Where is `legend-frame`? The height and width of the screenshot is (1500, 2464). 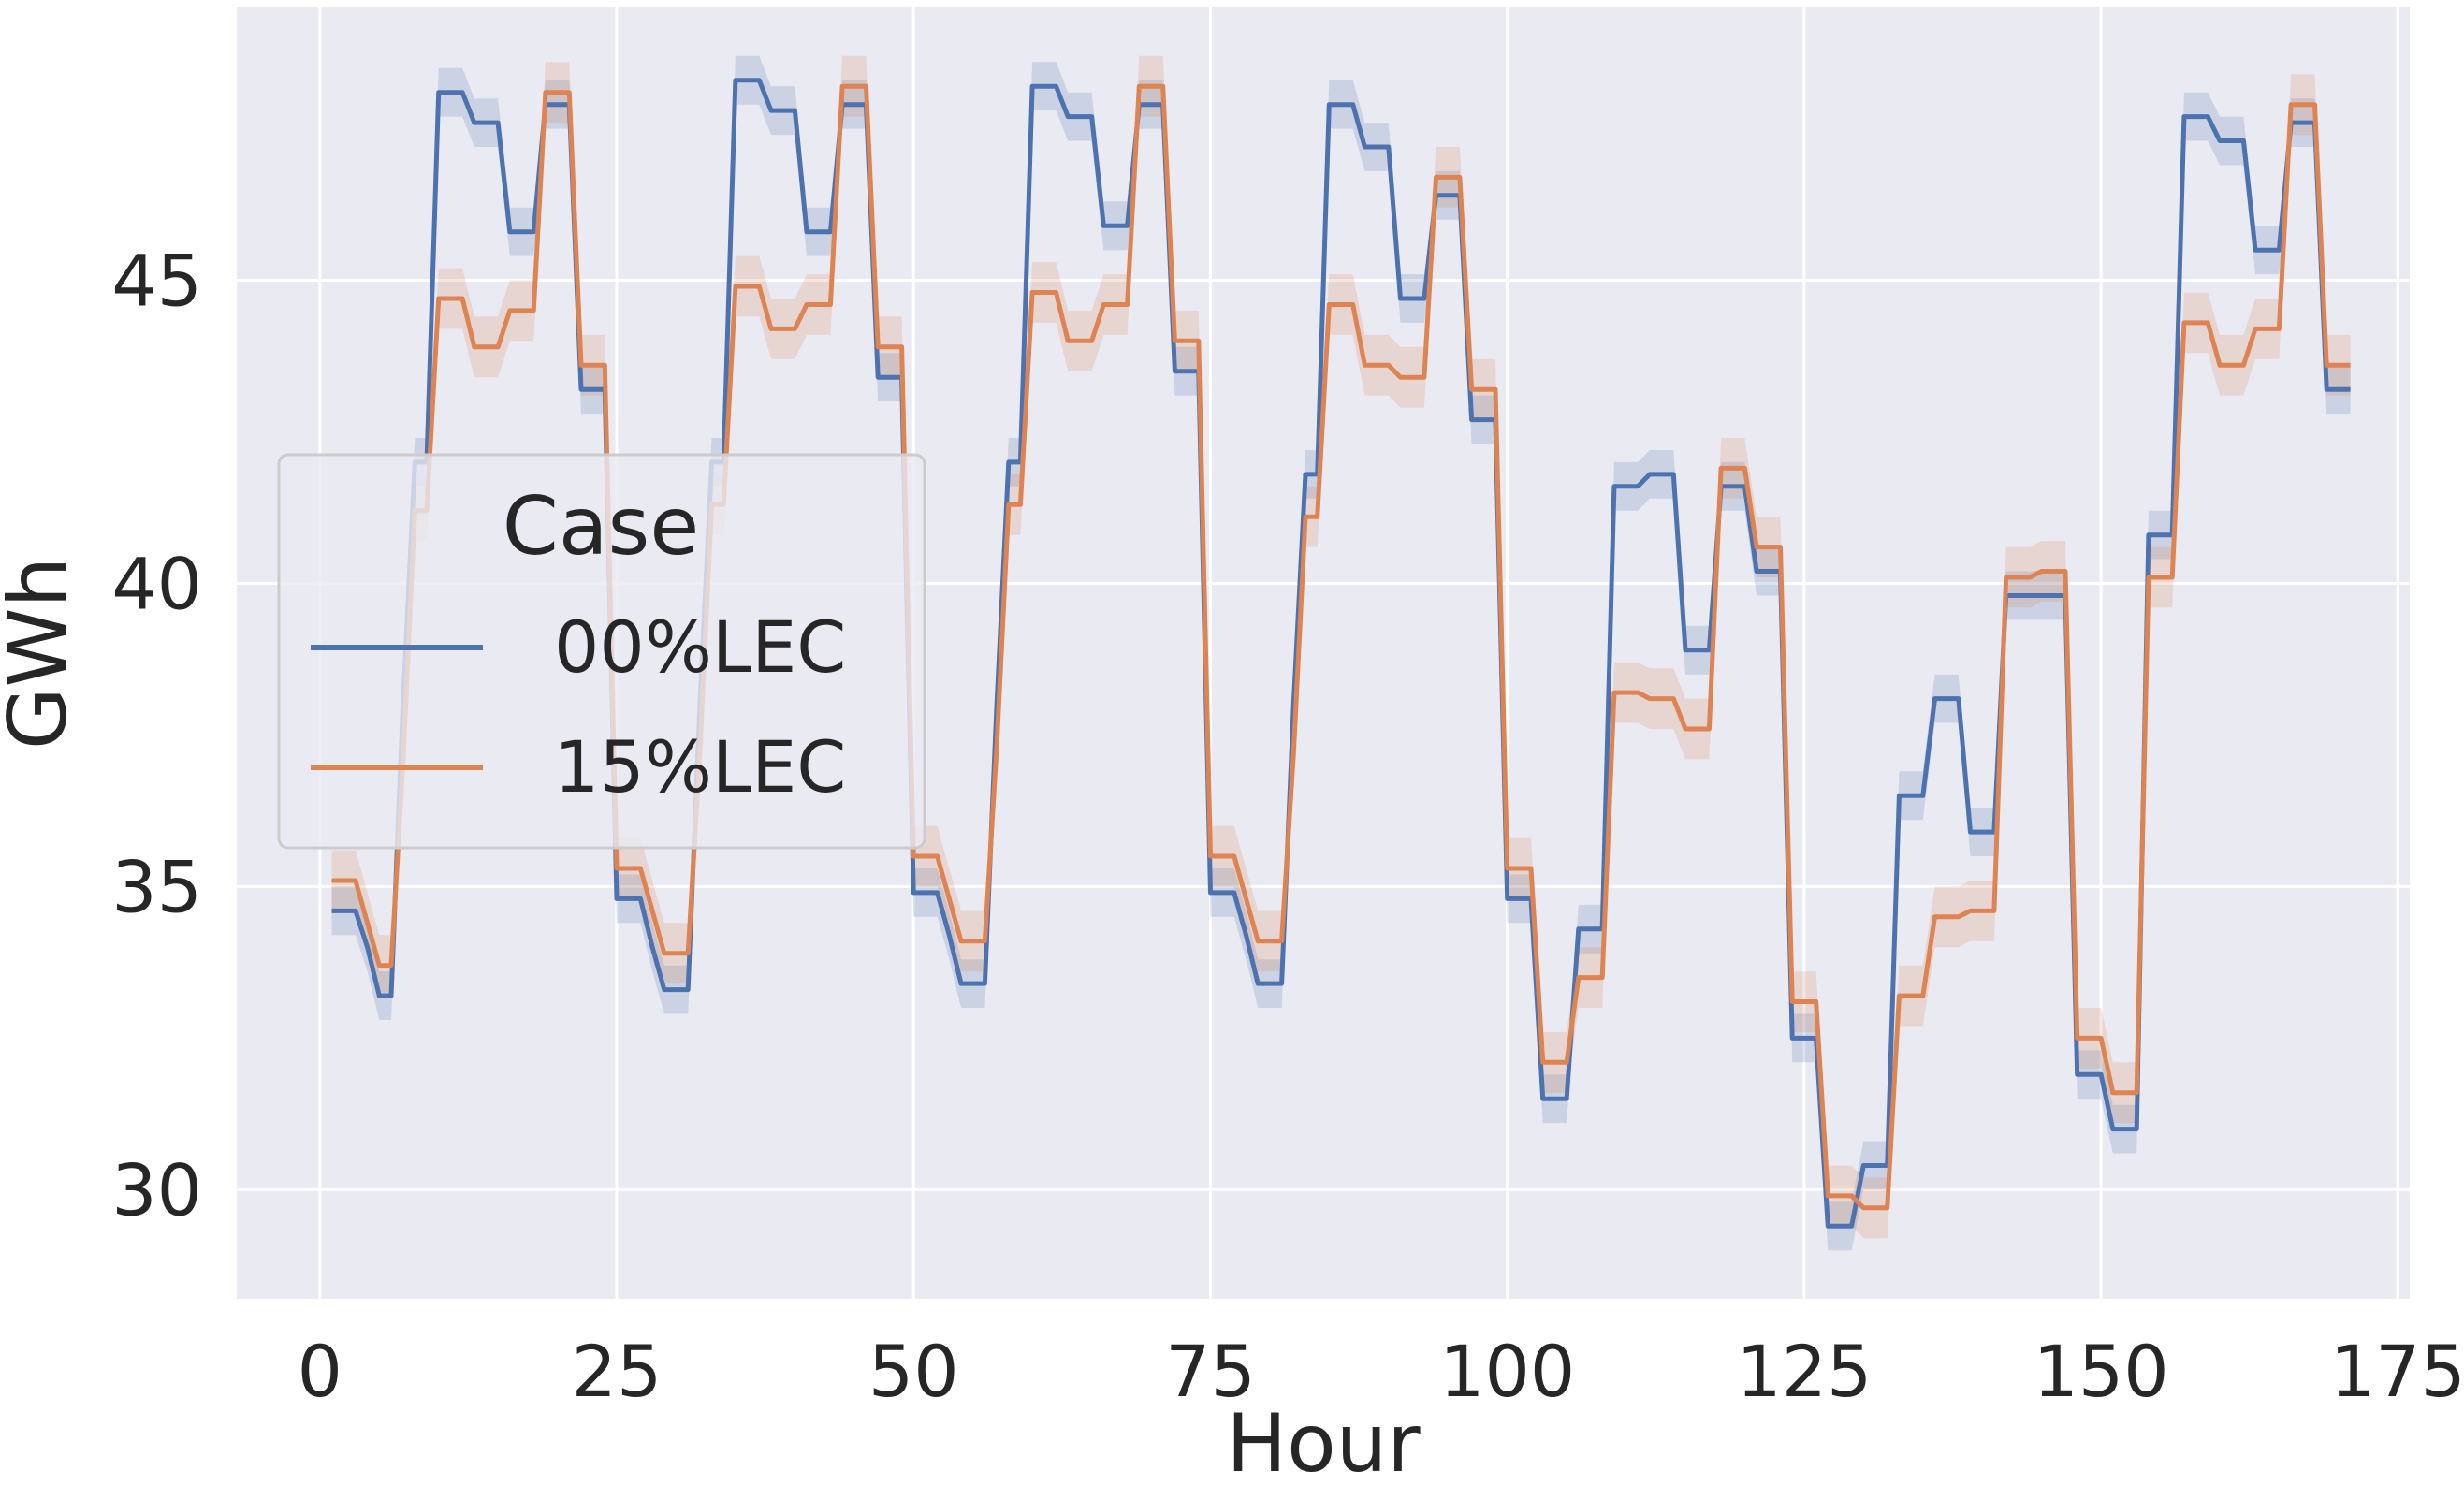
legend-frame is located at coordinates (601, 651).